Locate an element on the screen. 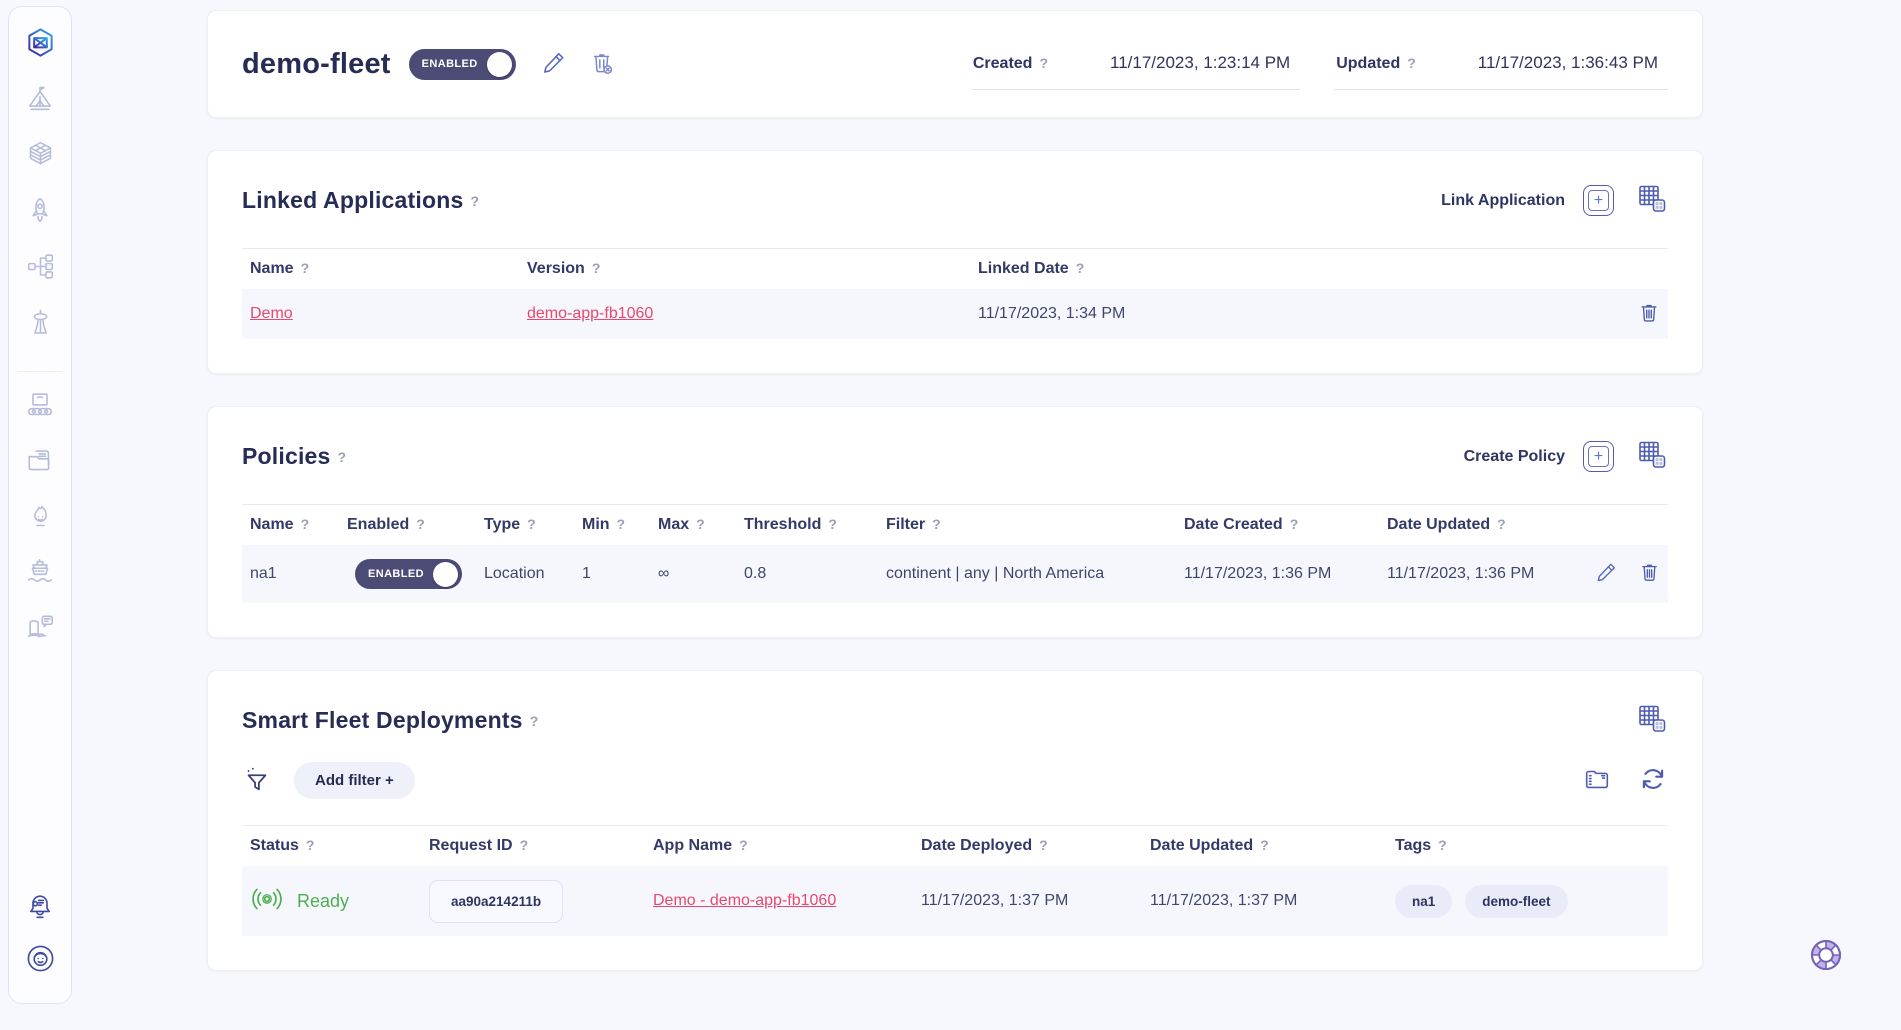 The width and height of the screenshot is (1901, 1030). fleet-enabled-toggle: ENABLED is located at coordinates (462, 64).